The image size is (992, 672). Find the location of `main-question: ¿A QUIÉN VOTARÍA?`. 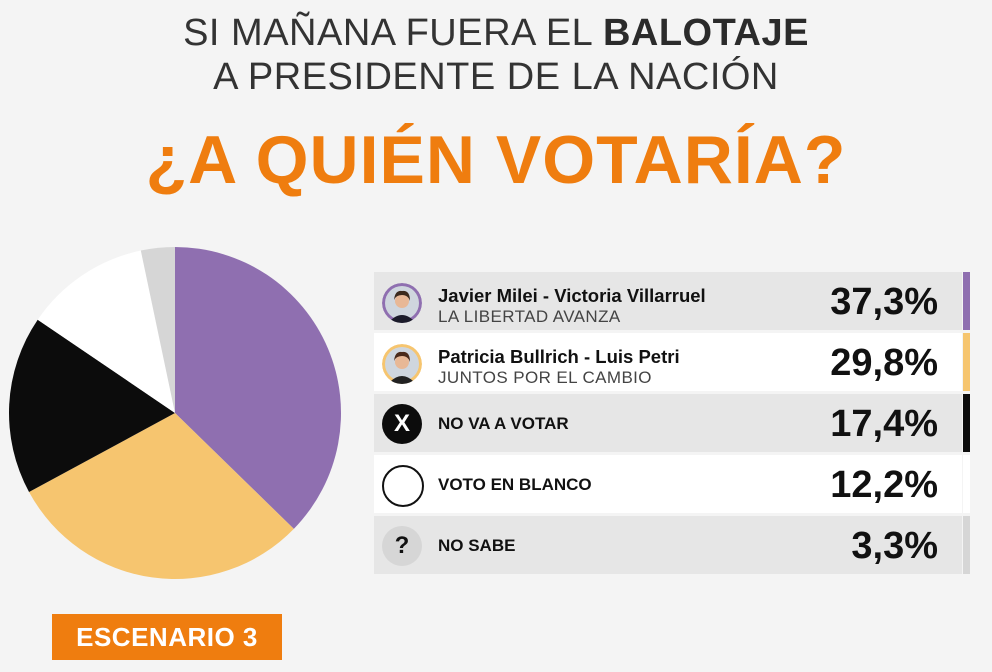

main-question: ¿A QUIÉN VOTARÍA? is located at coordinates (496, 160).